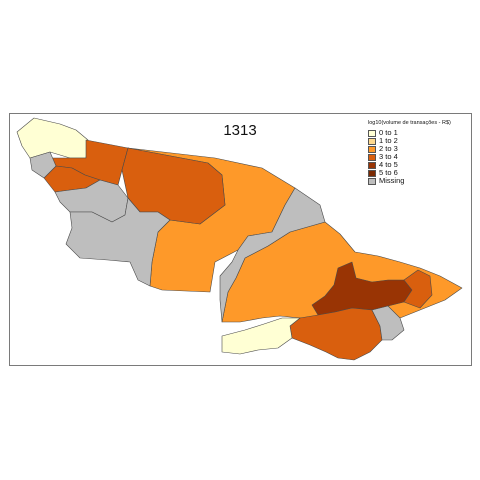 The height and width of the screenshot is (480, 480). Describe the element at coordinates (418, 289) in the screenshot. I see `region-east-tip` at that location.